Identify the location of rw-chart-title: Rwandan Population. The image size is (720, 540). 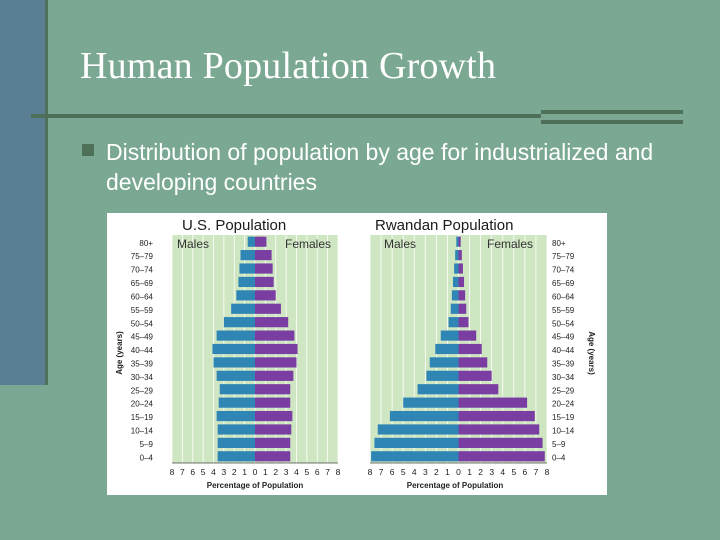
(444, 225).